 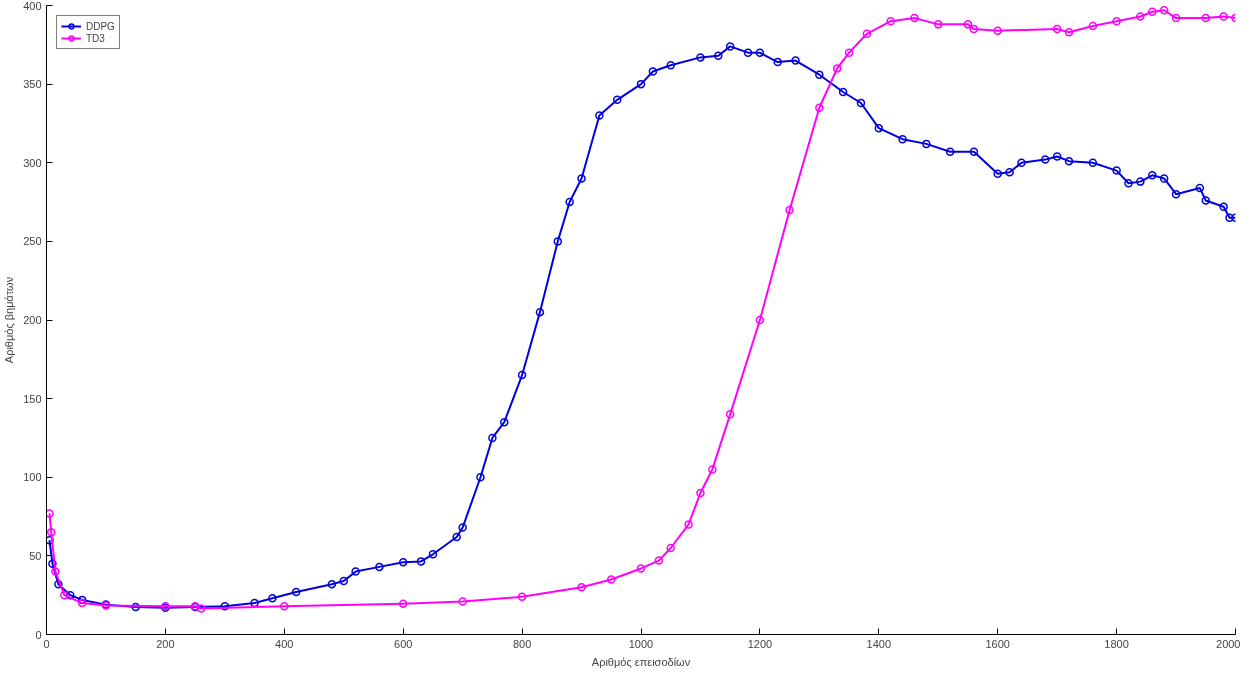 I want to click on x-tick-label: 1600, so click(x=997, y=643).